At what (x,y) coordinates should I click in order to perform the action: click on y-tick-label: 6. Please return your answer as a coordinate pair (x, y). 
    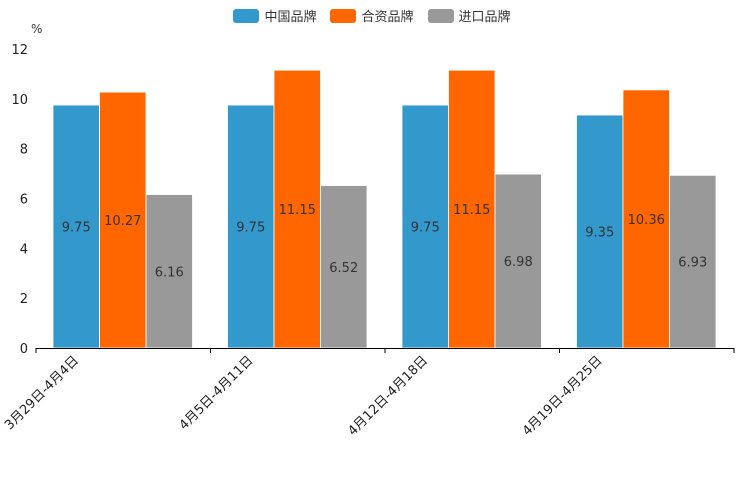
    Looking at the image, I should click on (24, 200).